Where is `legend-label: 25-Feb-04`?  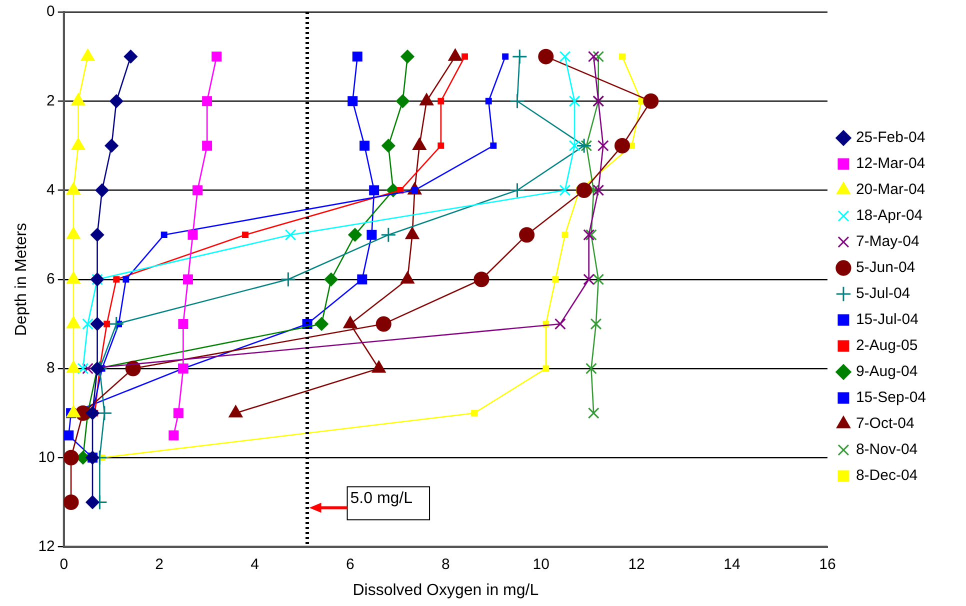
legend-label: 25-Feb-04 is located at coordinates (891, 137).